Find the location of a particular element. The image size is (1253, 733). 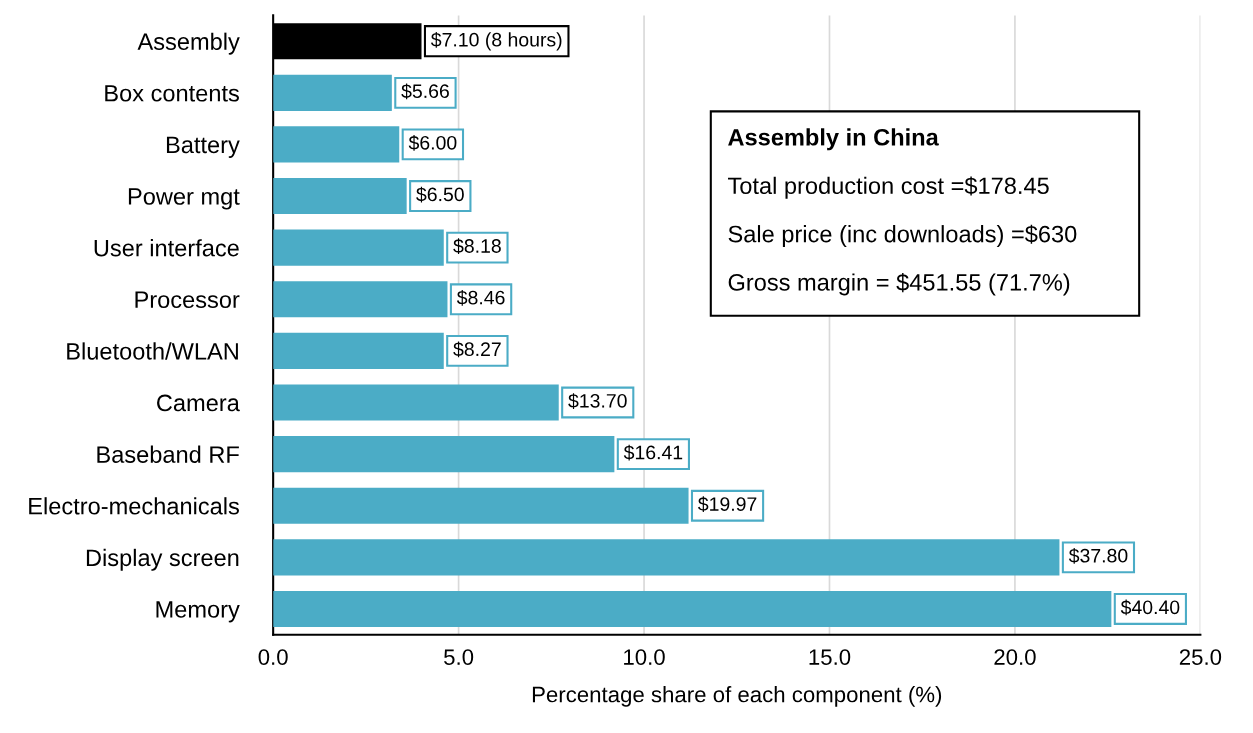

annotation: $13.70 is located at coordinates (597, 401).